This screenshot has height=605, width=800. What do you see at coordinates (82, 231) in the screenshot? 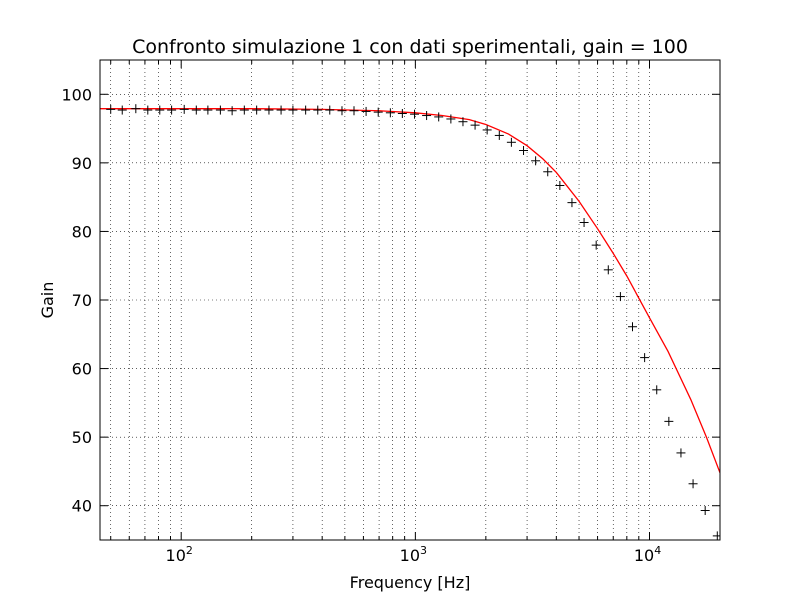
I see `y-tick-label: 80` at bounding box center [82, 231].